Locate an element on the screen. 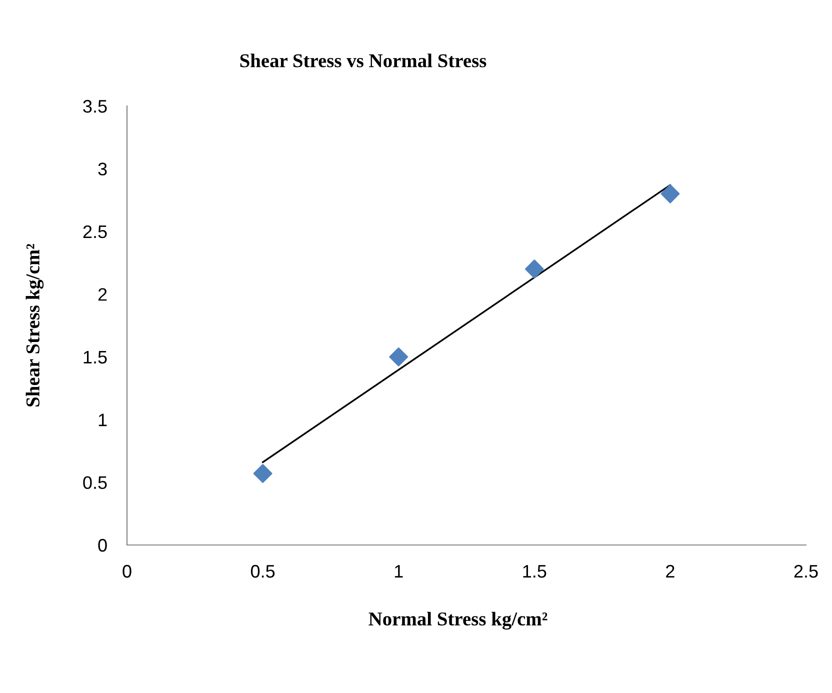  chart-title: Shear Stress vs Normal Stress is located at coordinates (363, 61).